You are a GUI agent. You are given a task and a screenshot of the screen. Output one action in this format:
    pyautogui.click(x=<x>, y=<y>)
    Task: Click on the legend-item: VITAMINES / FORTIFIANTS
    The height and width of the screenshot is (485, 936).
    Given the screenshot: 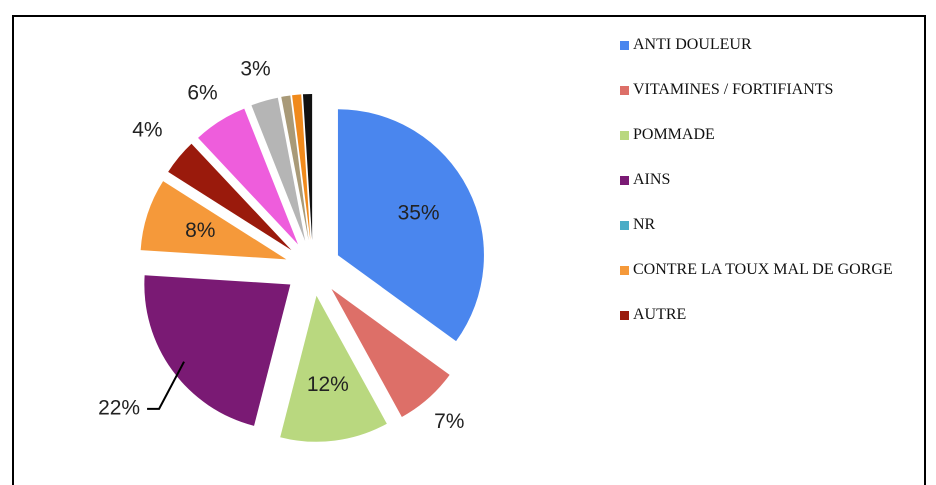 What is the action you would take?
    pyautogui.click(x=765, y=103)
    